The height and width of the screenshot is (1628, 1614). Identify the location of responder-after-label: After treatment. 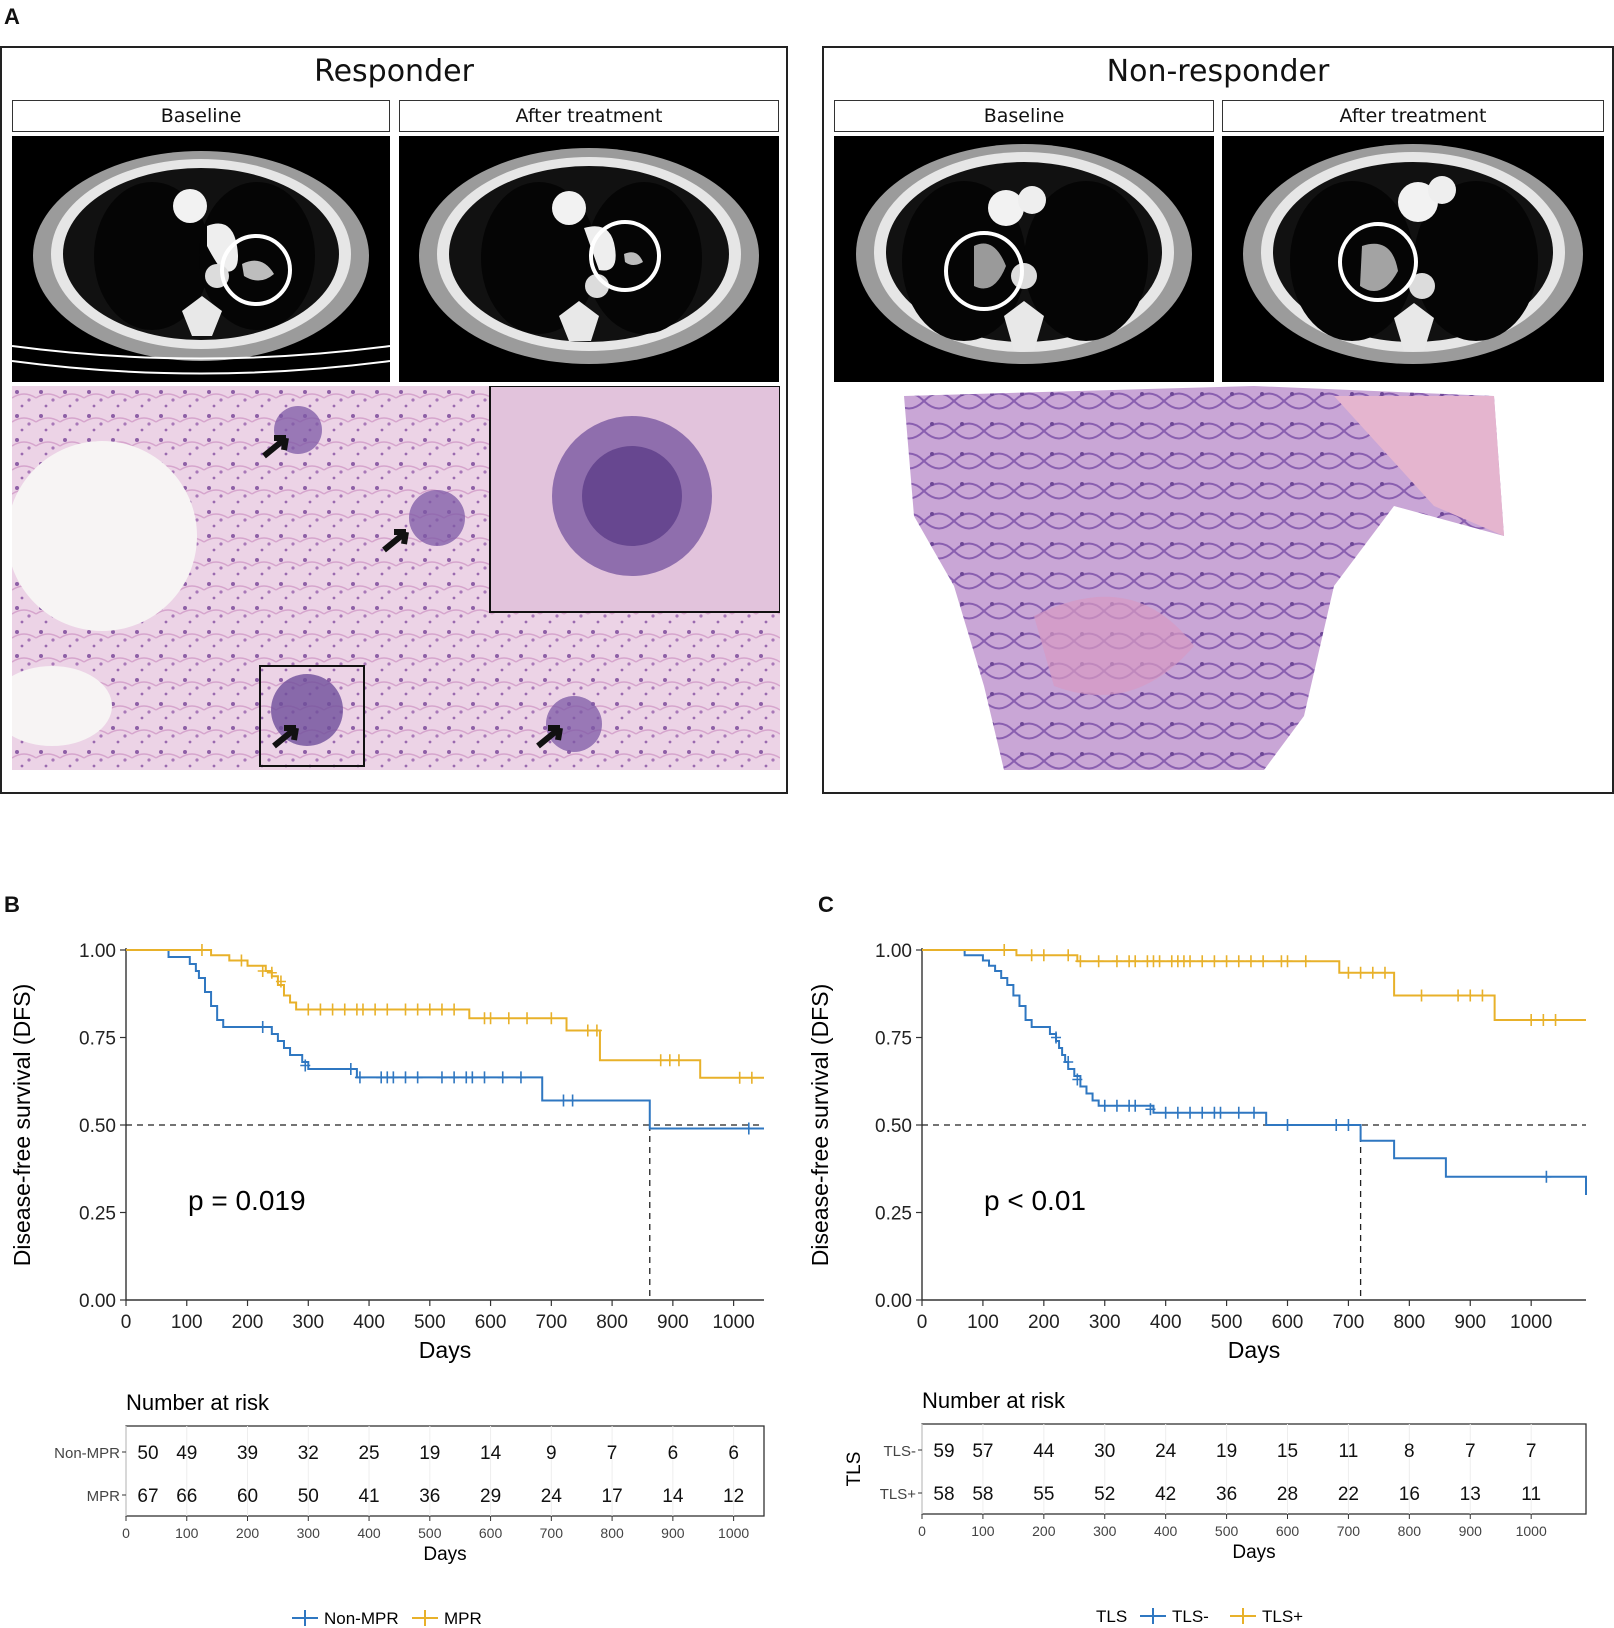
(589, 116).